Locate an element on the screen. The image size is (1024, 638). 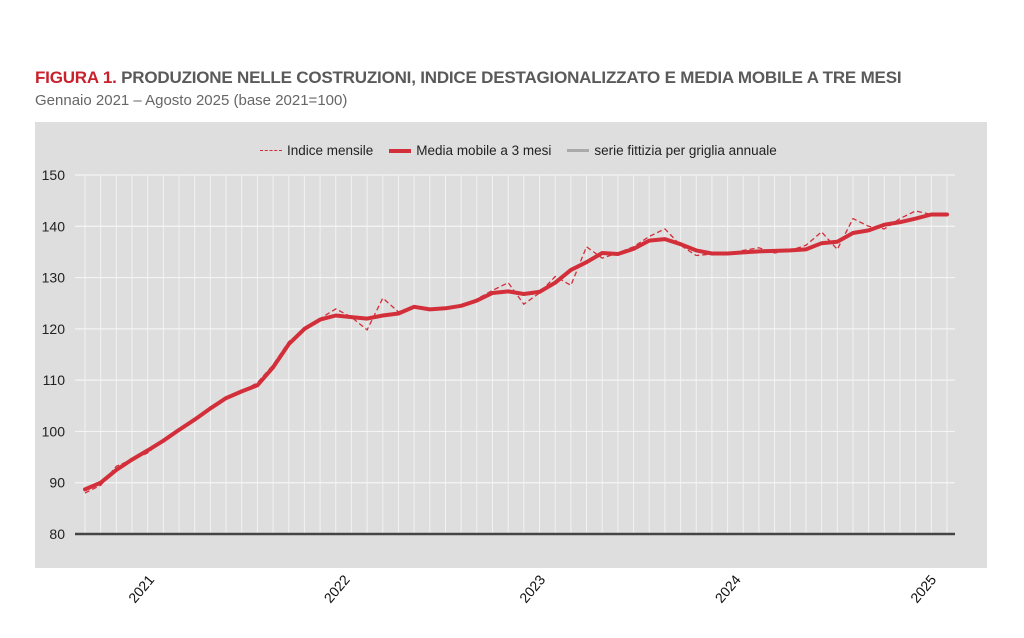
legend-label: Indice mensile is located at coordinates (330, 150).